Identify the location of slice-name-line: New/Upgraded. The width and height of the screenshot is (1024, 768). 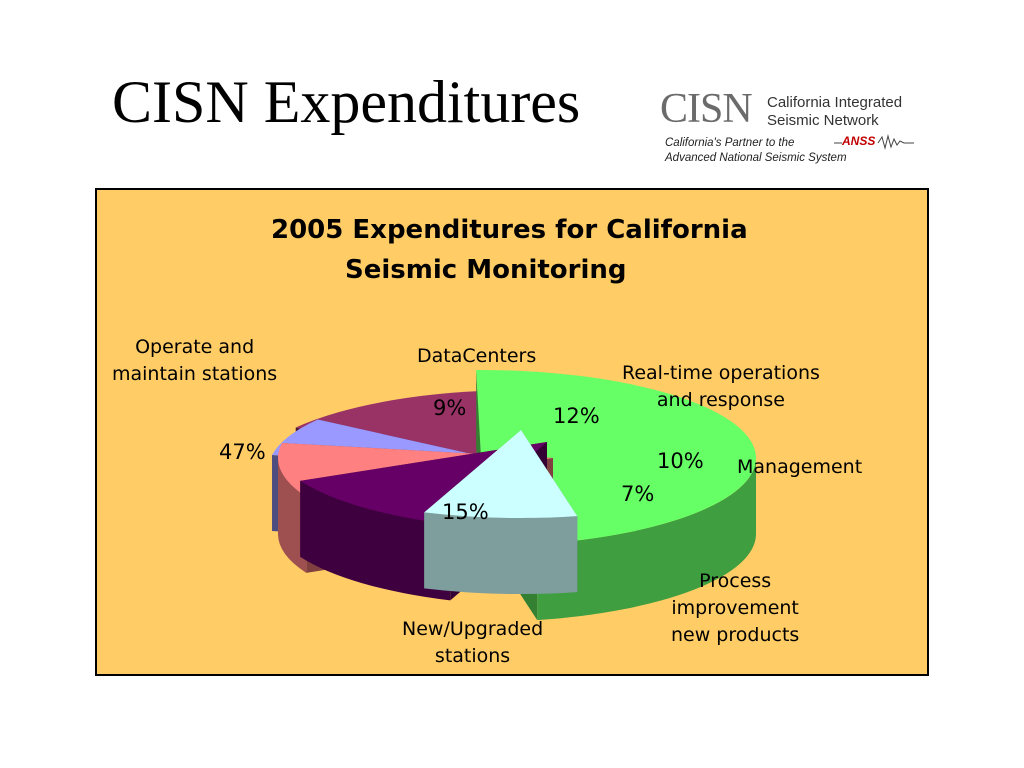
(473, 629).